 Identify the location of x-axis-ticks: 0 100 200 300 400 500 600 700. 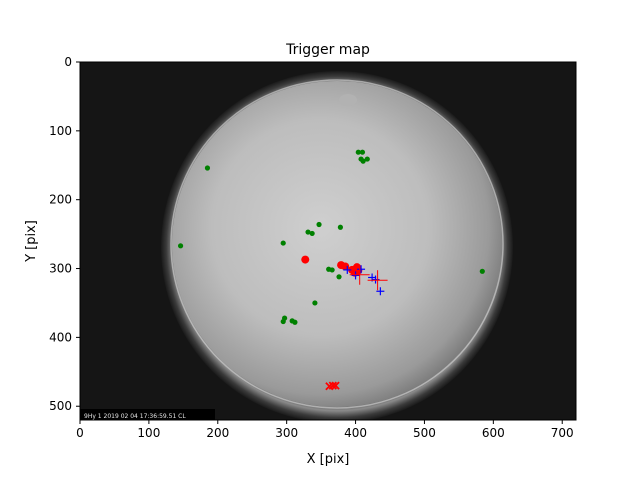
(325, 430).